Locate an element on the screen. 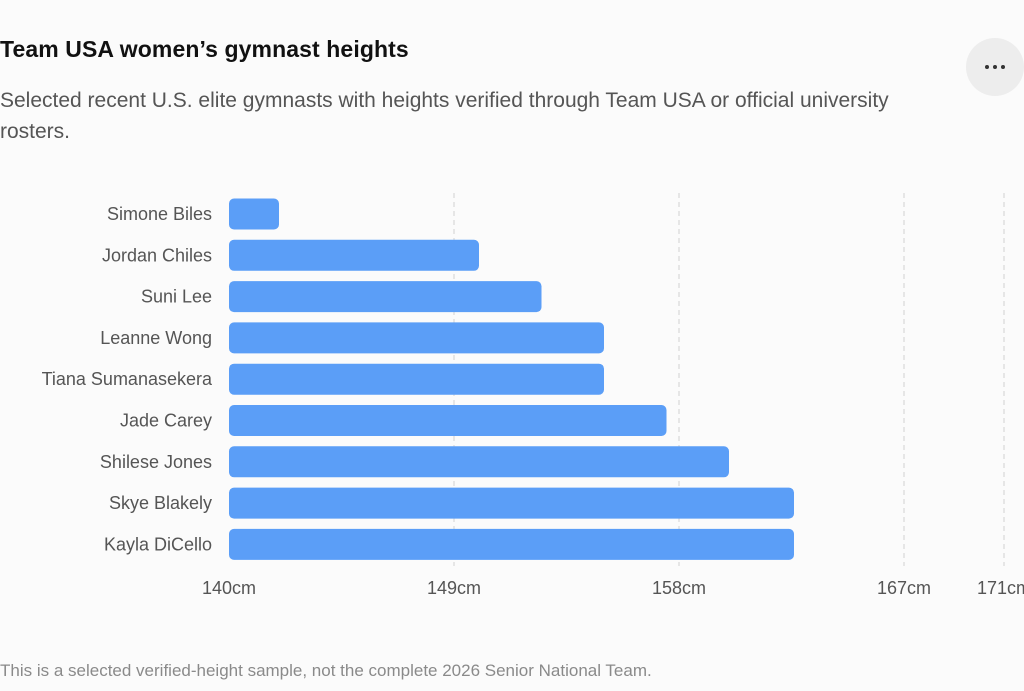  chart-title: Team USA women’s gymnast heights is located at coordinates (204, 49).